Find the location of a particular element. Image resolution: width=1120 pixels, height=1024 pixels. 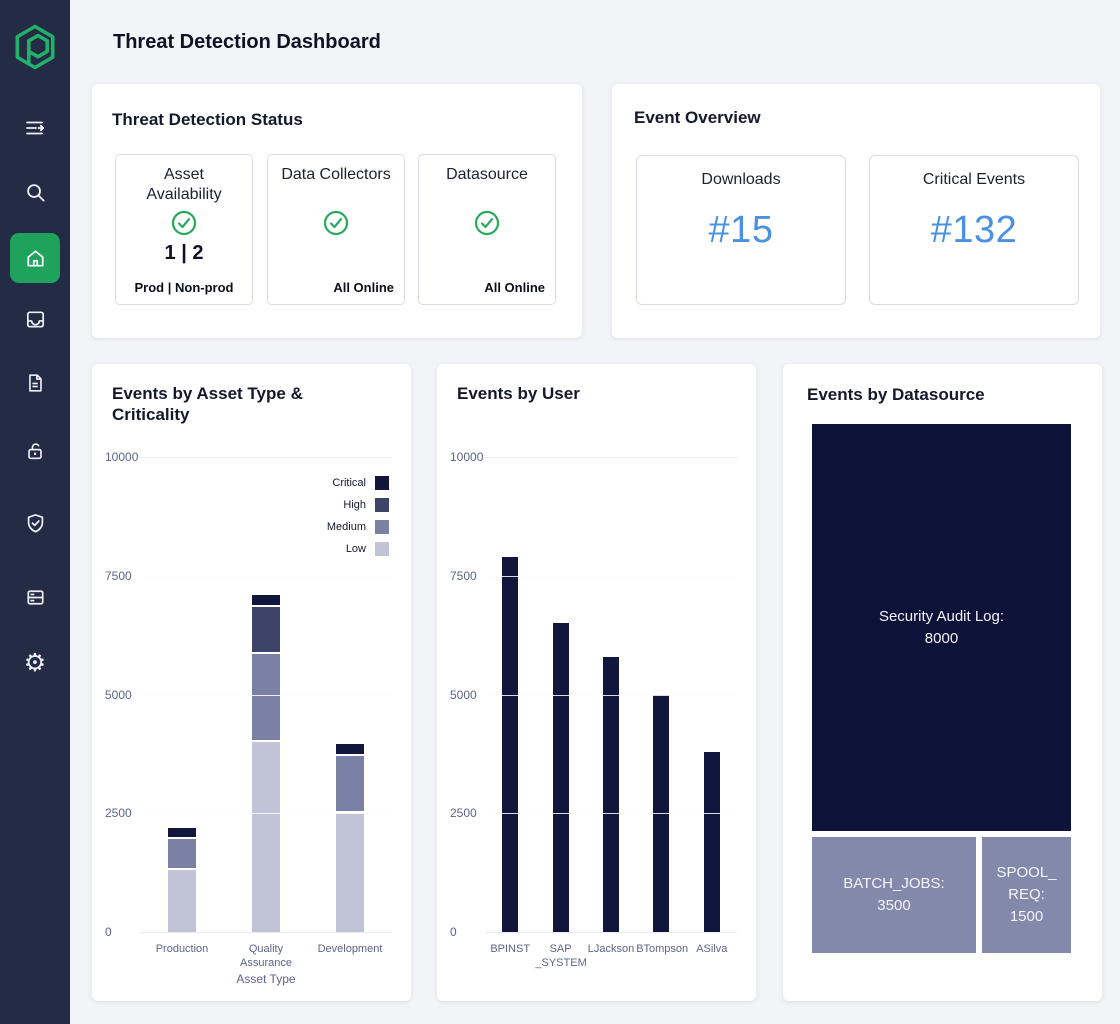

legend-item: Critical is located at coordinates (360, 483).